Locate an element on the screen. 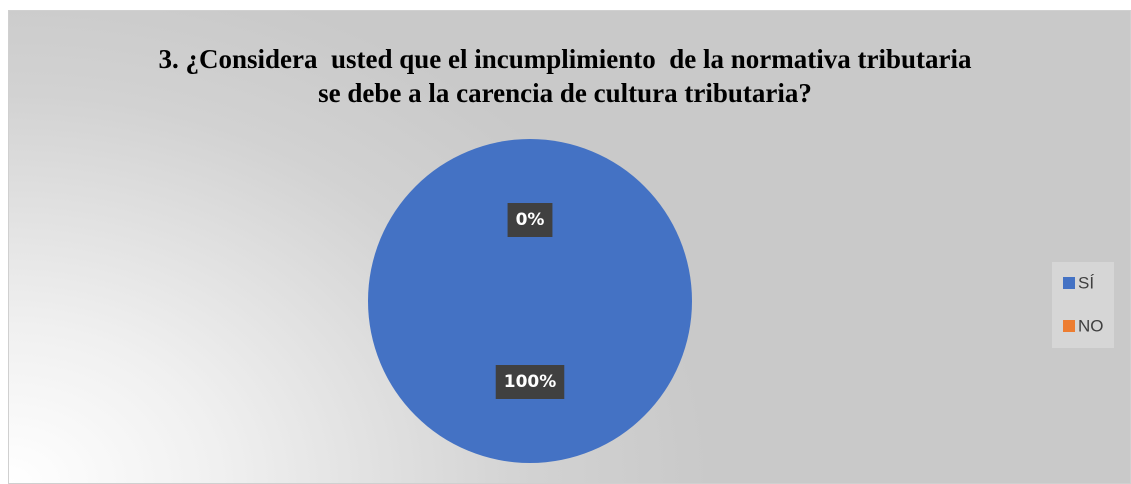  data-label-text: 0% is located at coordinates (530, 220).